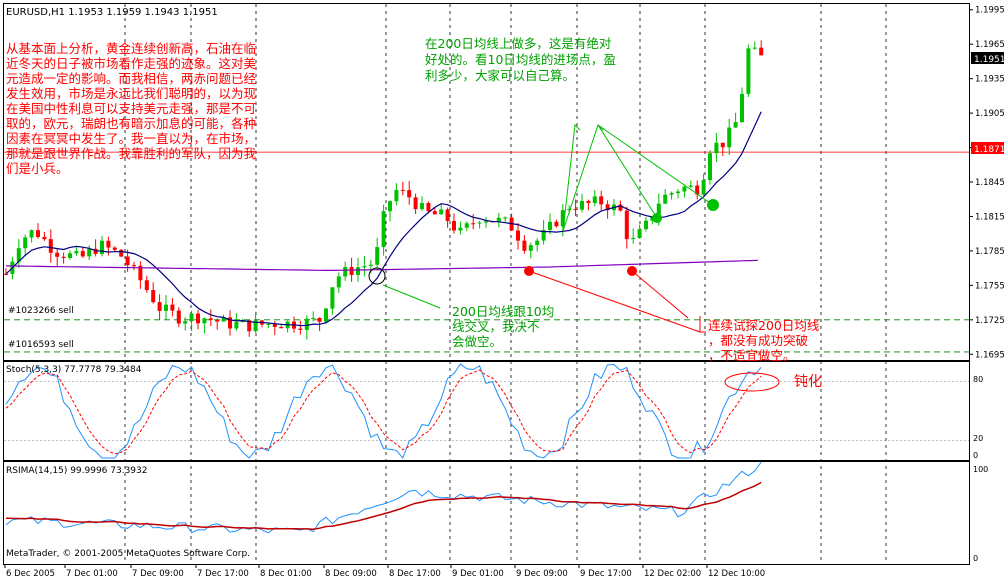  I want to click on cross-arrow, so click(411, 296).